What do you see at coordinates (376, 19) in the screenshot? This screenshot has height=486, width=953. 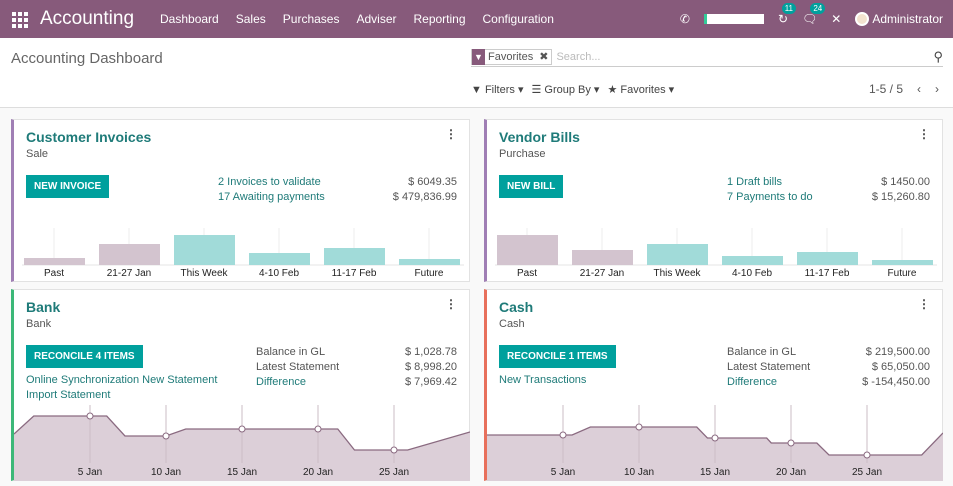 I see `menu-adviser: Adviser` at bounding box center [376, 19].